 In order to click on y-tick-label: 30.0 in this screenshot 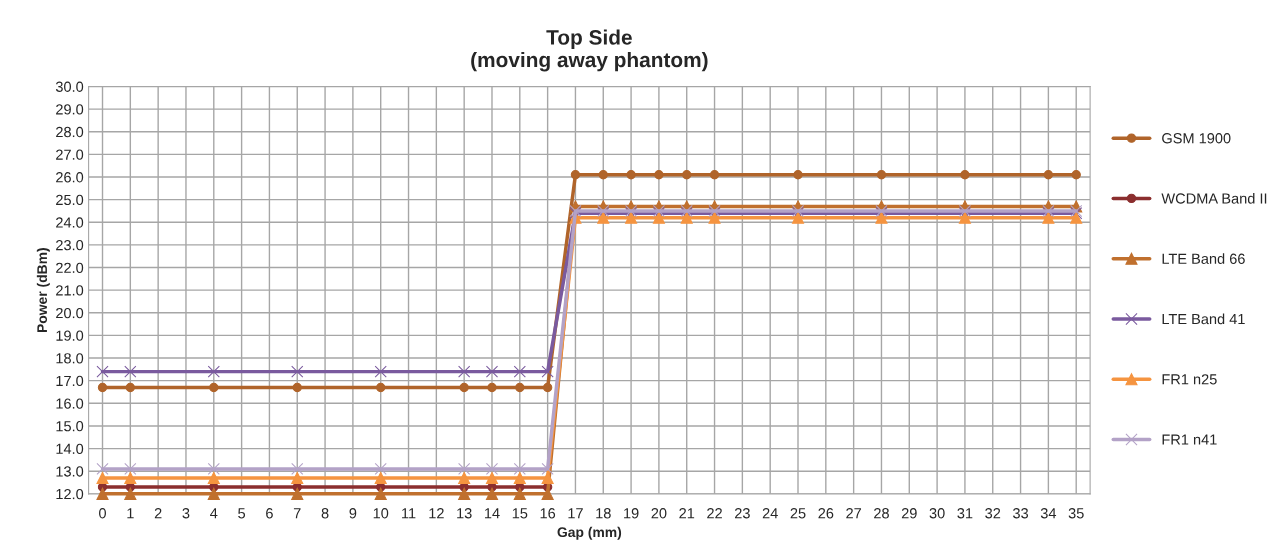, I will do `click(69, 86)`.